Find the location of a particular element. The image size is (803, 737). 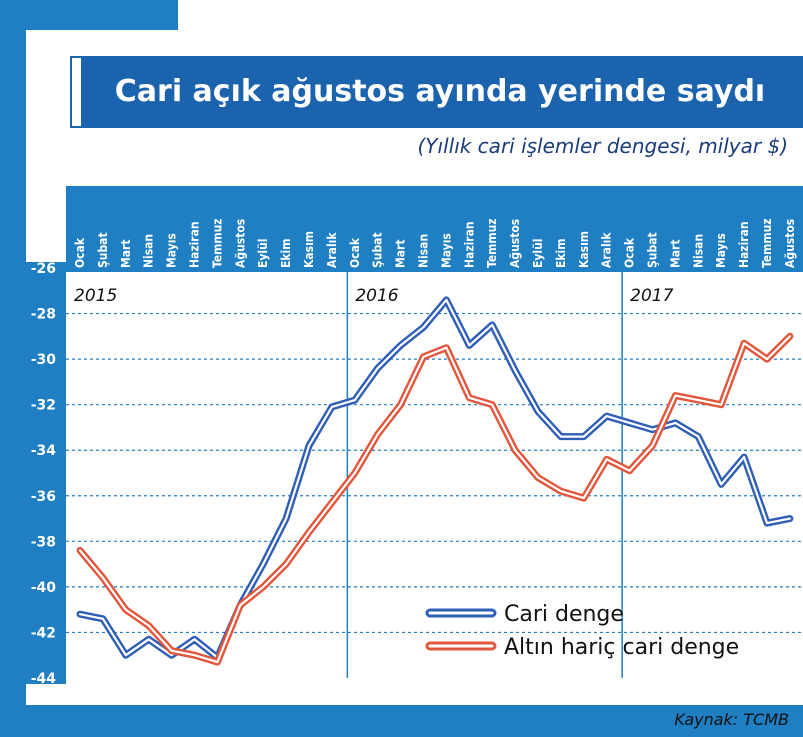

legend-label-altin-haric: Altın hariç cari denge is located at coordinates (621, 647).